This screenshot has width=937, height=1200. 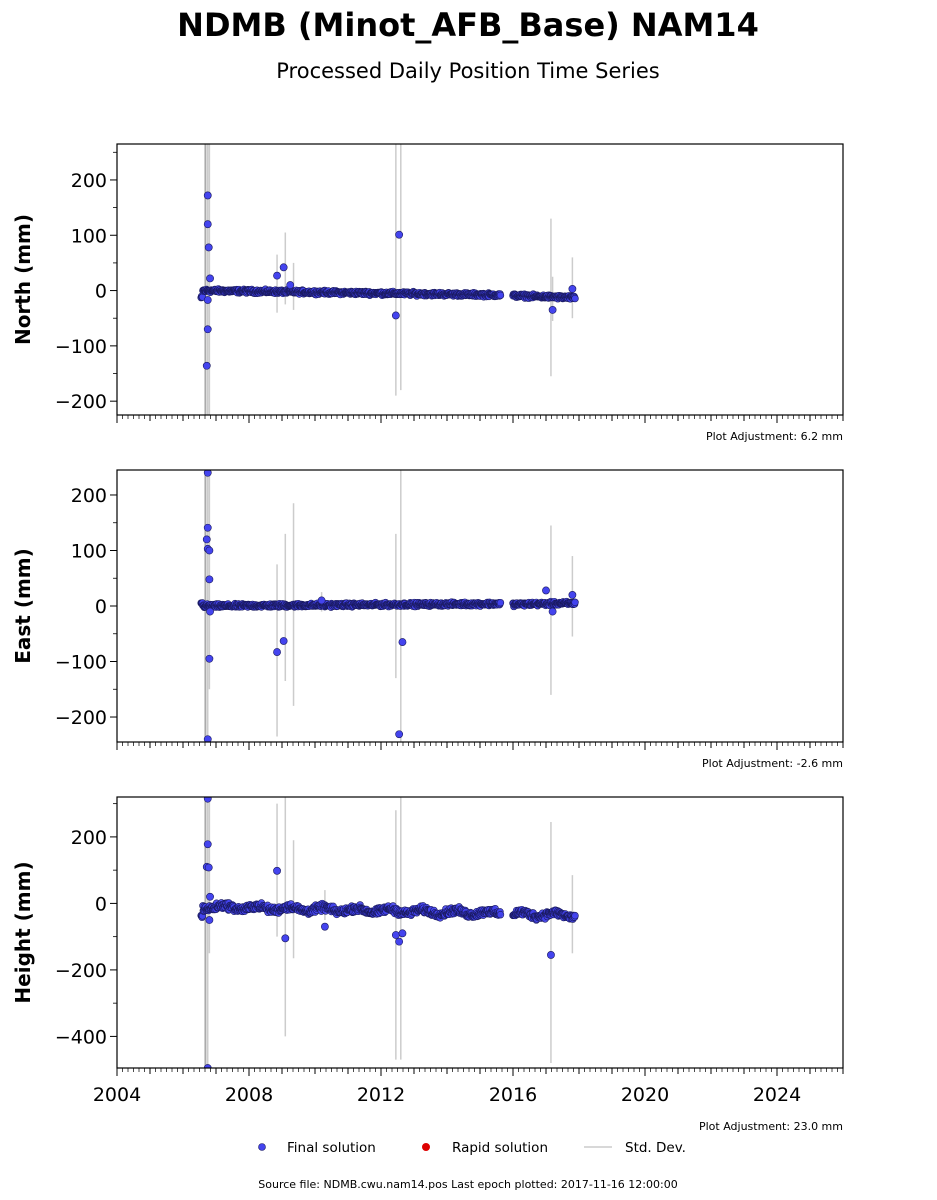 What do you see at coordinates (262, 1147) in the screenshot?
I see `legend-final-marker` at bounding box center [262, 1147].